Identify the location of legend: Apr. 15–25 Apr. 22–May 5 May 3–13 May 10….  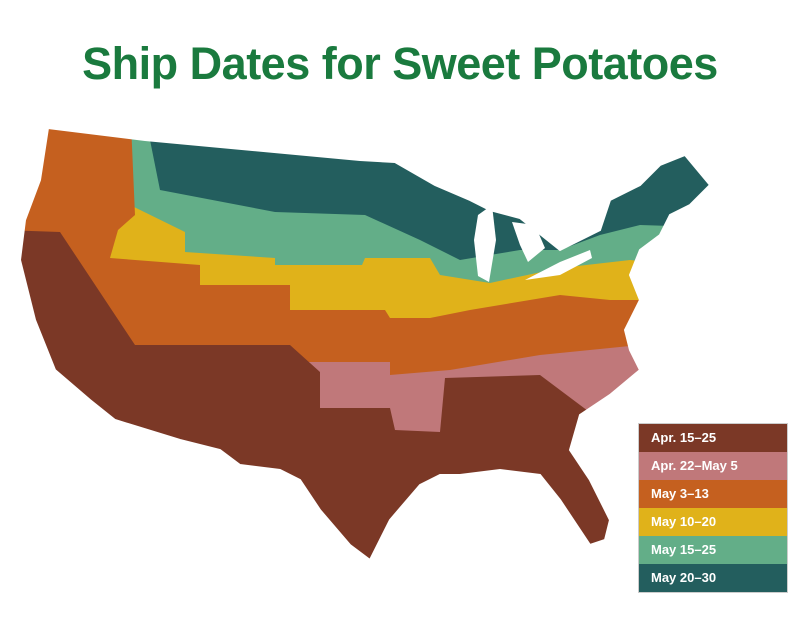
(713, 508).